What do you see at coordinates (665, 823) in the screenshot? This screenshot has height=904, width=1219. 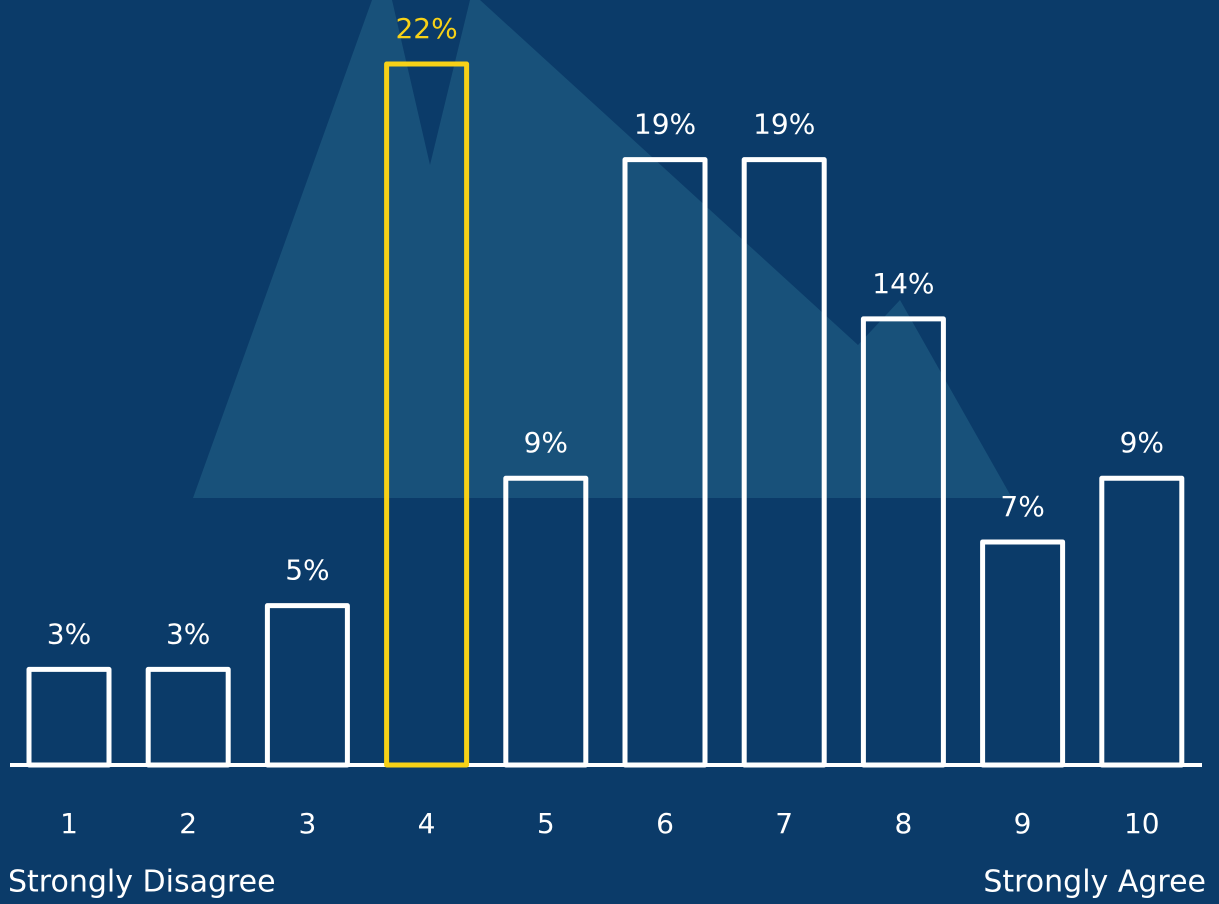 I see `x-tick-label: 6` at bounding box center [665, 823].